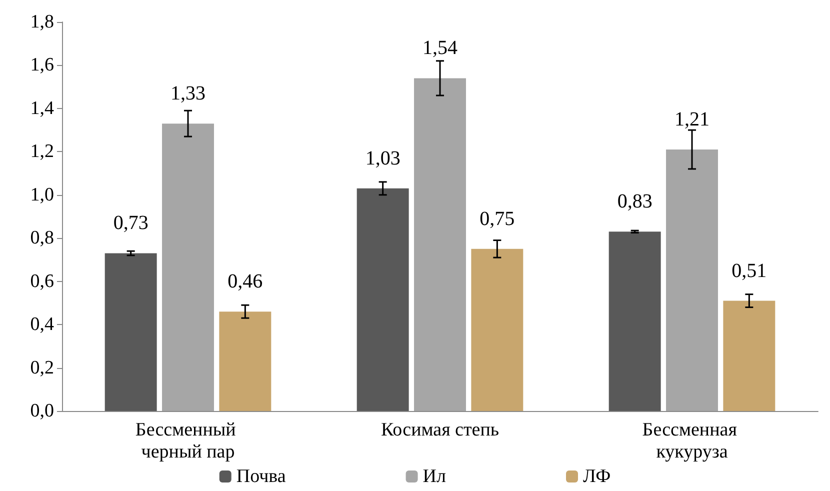  What do you see at coordinates (42, 238) in the screenshot?
I see `y-tick-label: 0,8` at bounding box center [42, 238].